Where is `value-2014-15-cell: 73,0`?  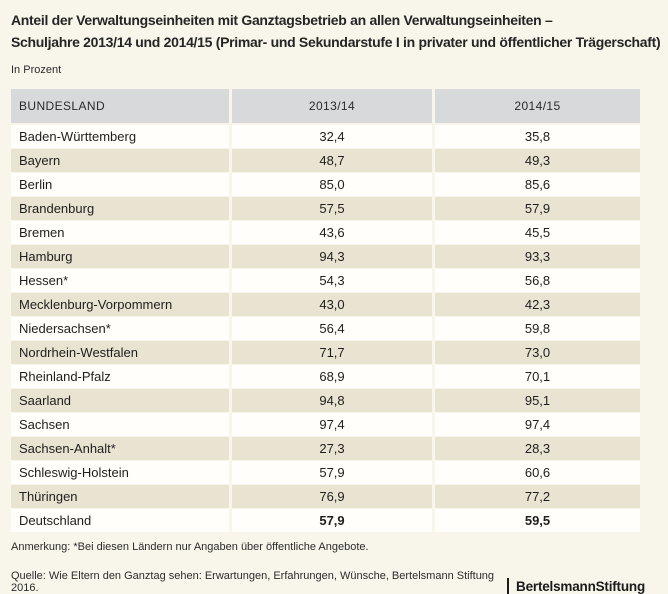 value-2014-15-cell: 73,0 is located at coordinates (537, 352).